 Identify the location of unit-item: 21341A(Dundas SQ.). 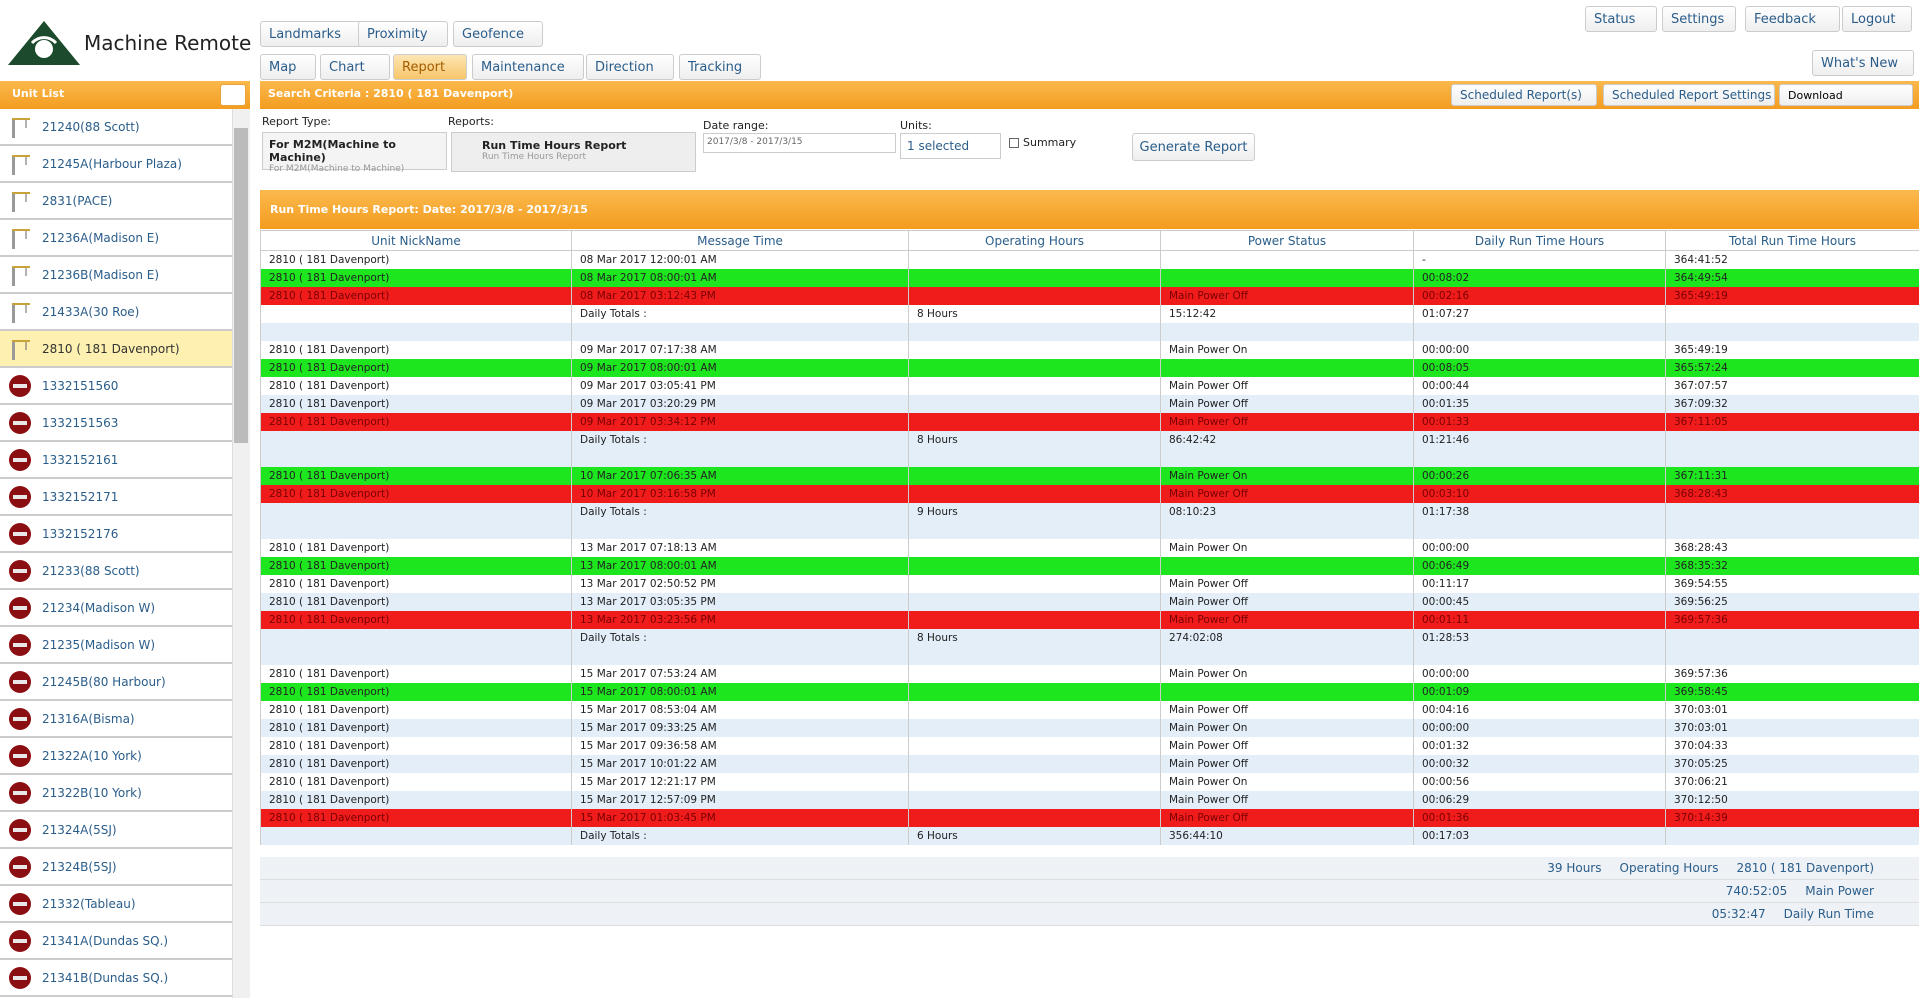
(116, 941).